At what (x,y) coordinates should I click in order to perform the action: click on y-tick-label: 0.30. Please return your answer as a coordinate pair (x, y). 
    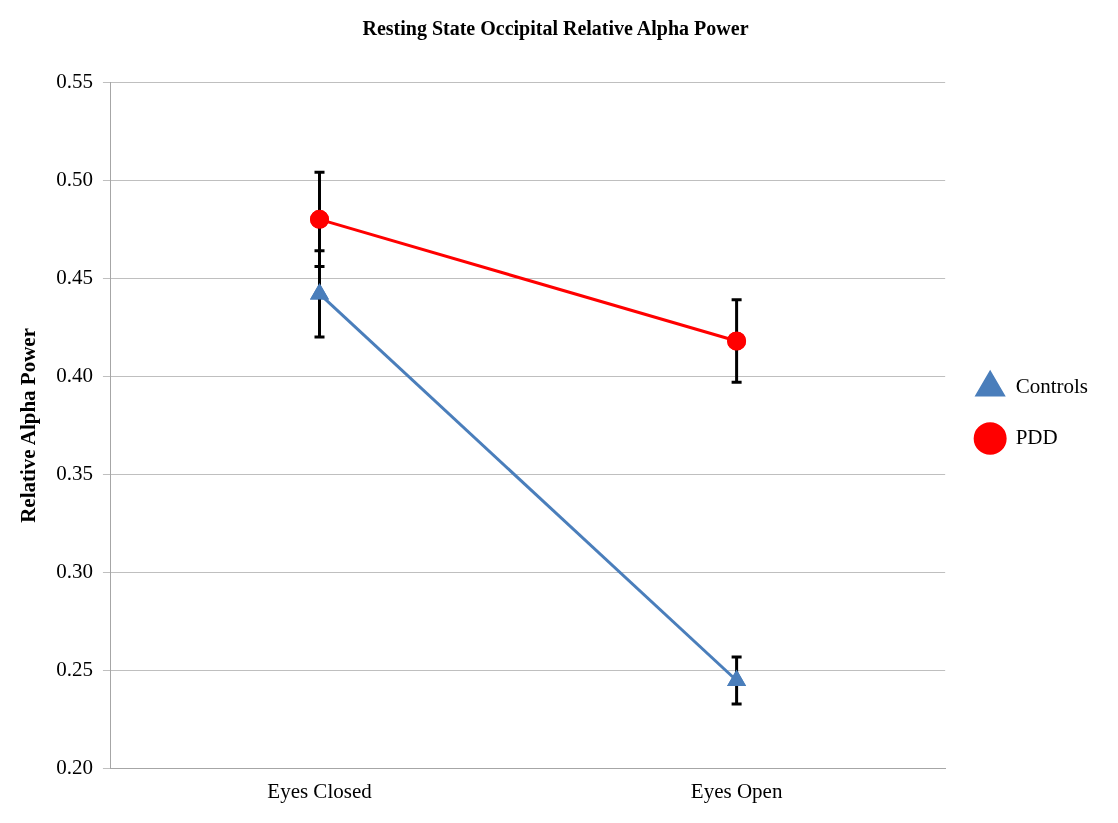
    Looking at the image, I should click on (74, 571).